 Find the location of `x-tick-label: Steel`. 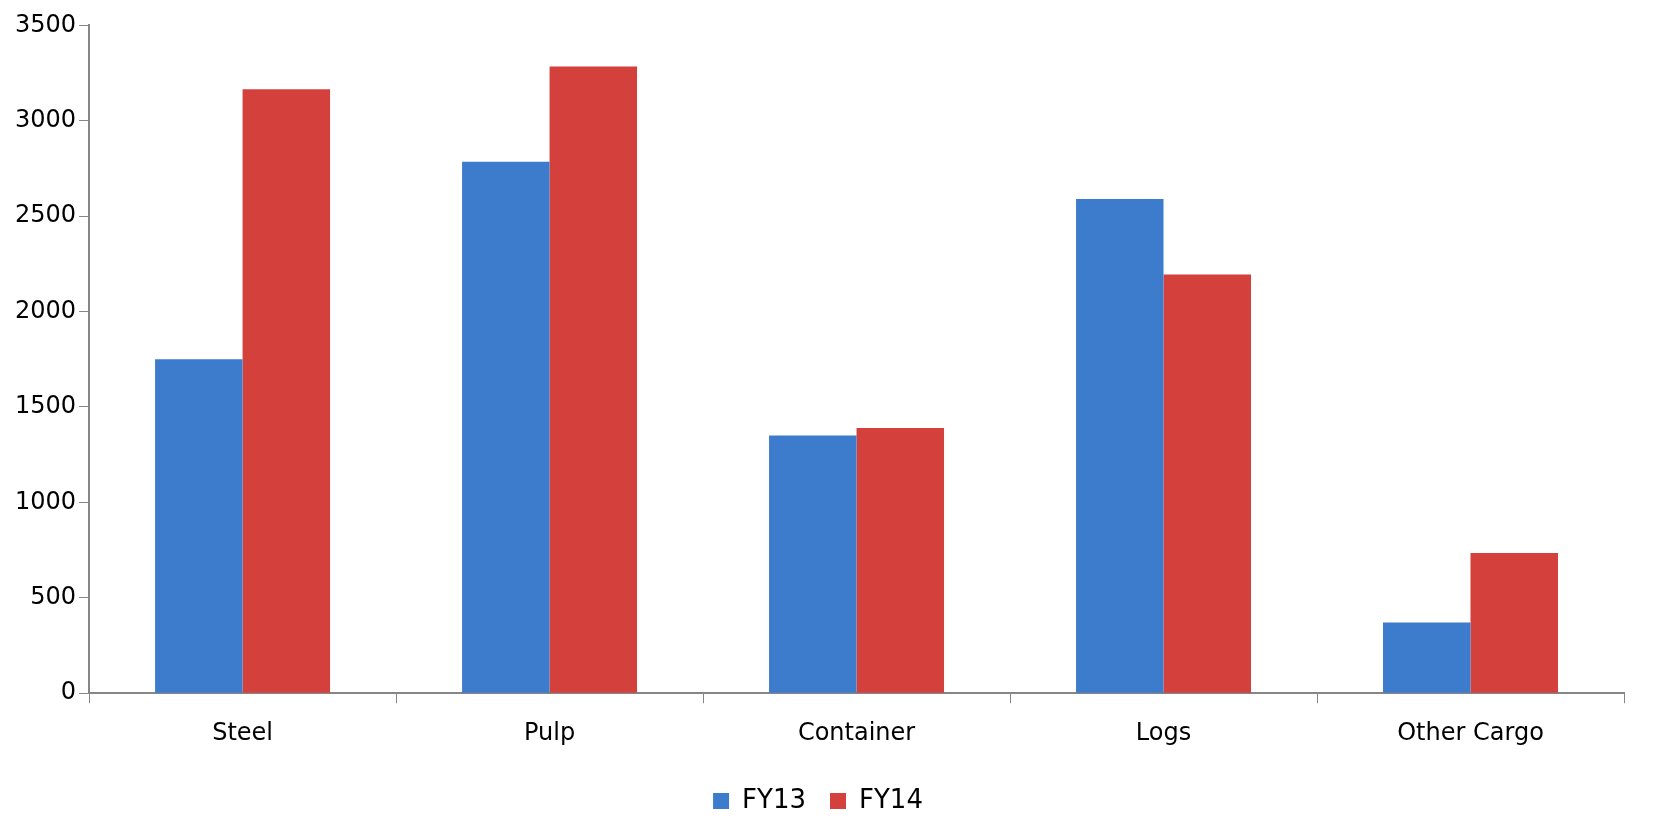

x-tick-label: Steel is located at coordinates (242, 731).